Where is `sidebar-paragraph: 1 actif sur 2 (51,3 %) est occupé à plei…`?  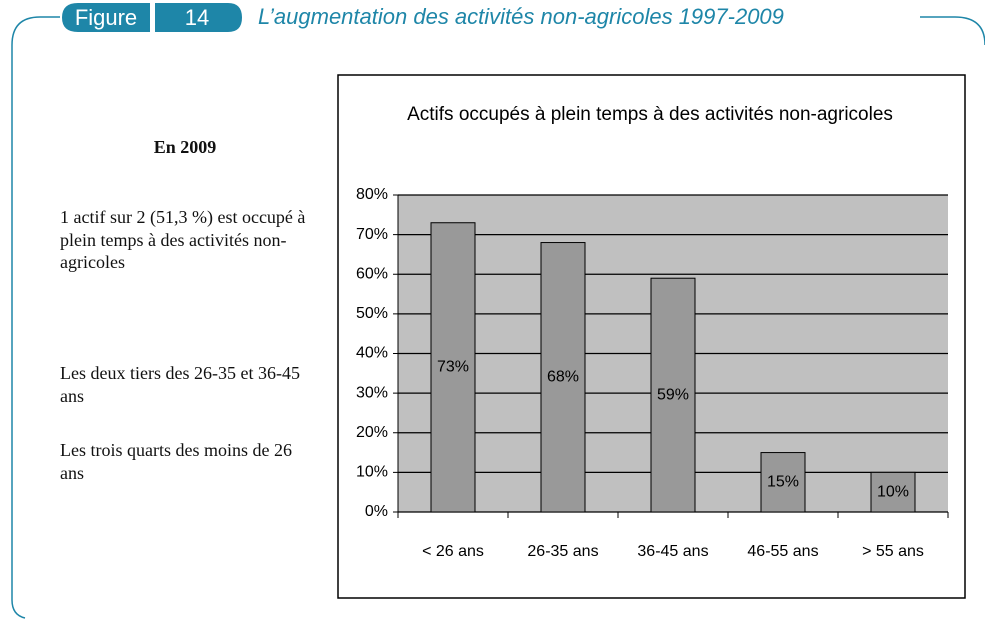
sidebar-paragraph: 1 actif sur 2 (51,3 %) est occupé à plei… is located at coordinates (183, 239).